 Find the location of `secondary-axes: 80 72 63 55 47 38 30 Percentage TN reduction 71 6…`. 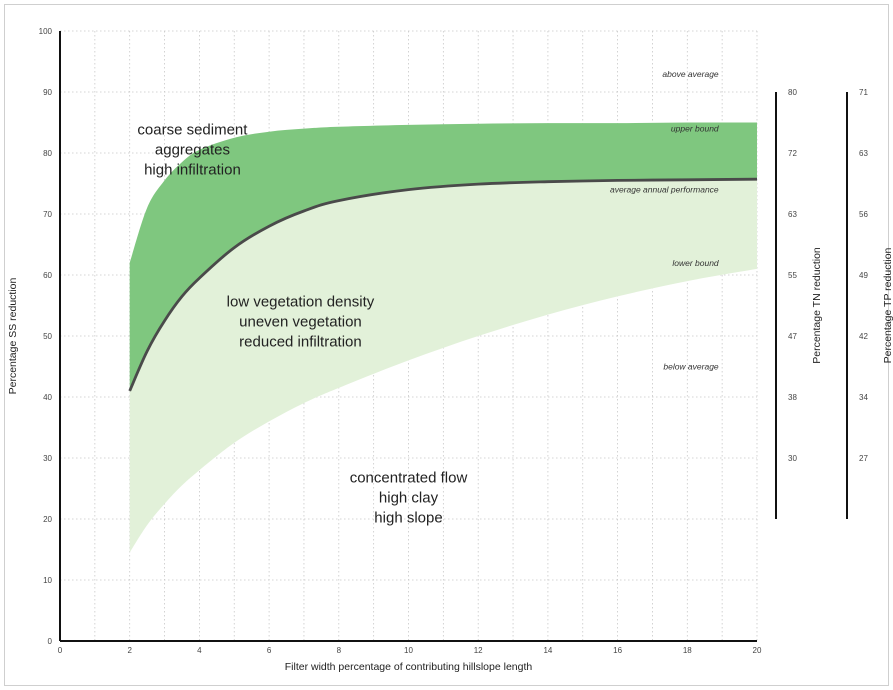

secondary-axes: 80 72 63 55 47 38 30 Percentage TN reduction 71 6… is located at coordinates (834, 303).